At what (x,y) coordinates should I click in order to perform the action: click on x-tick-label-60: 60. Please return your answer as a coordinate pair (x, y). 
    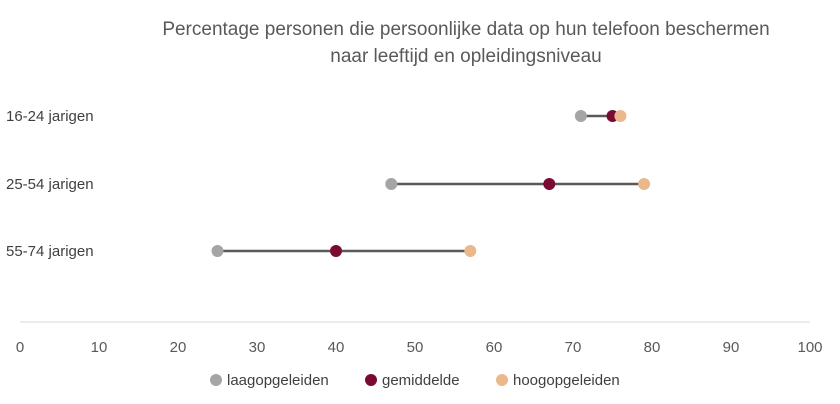
    Looking at the image, I should click on (494, 347).